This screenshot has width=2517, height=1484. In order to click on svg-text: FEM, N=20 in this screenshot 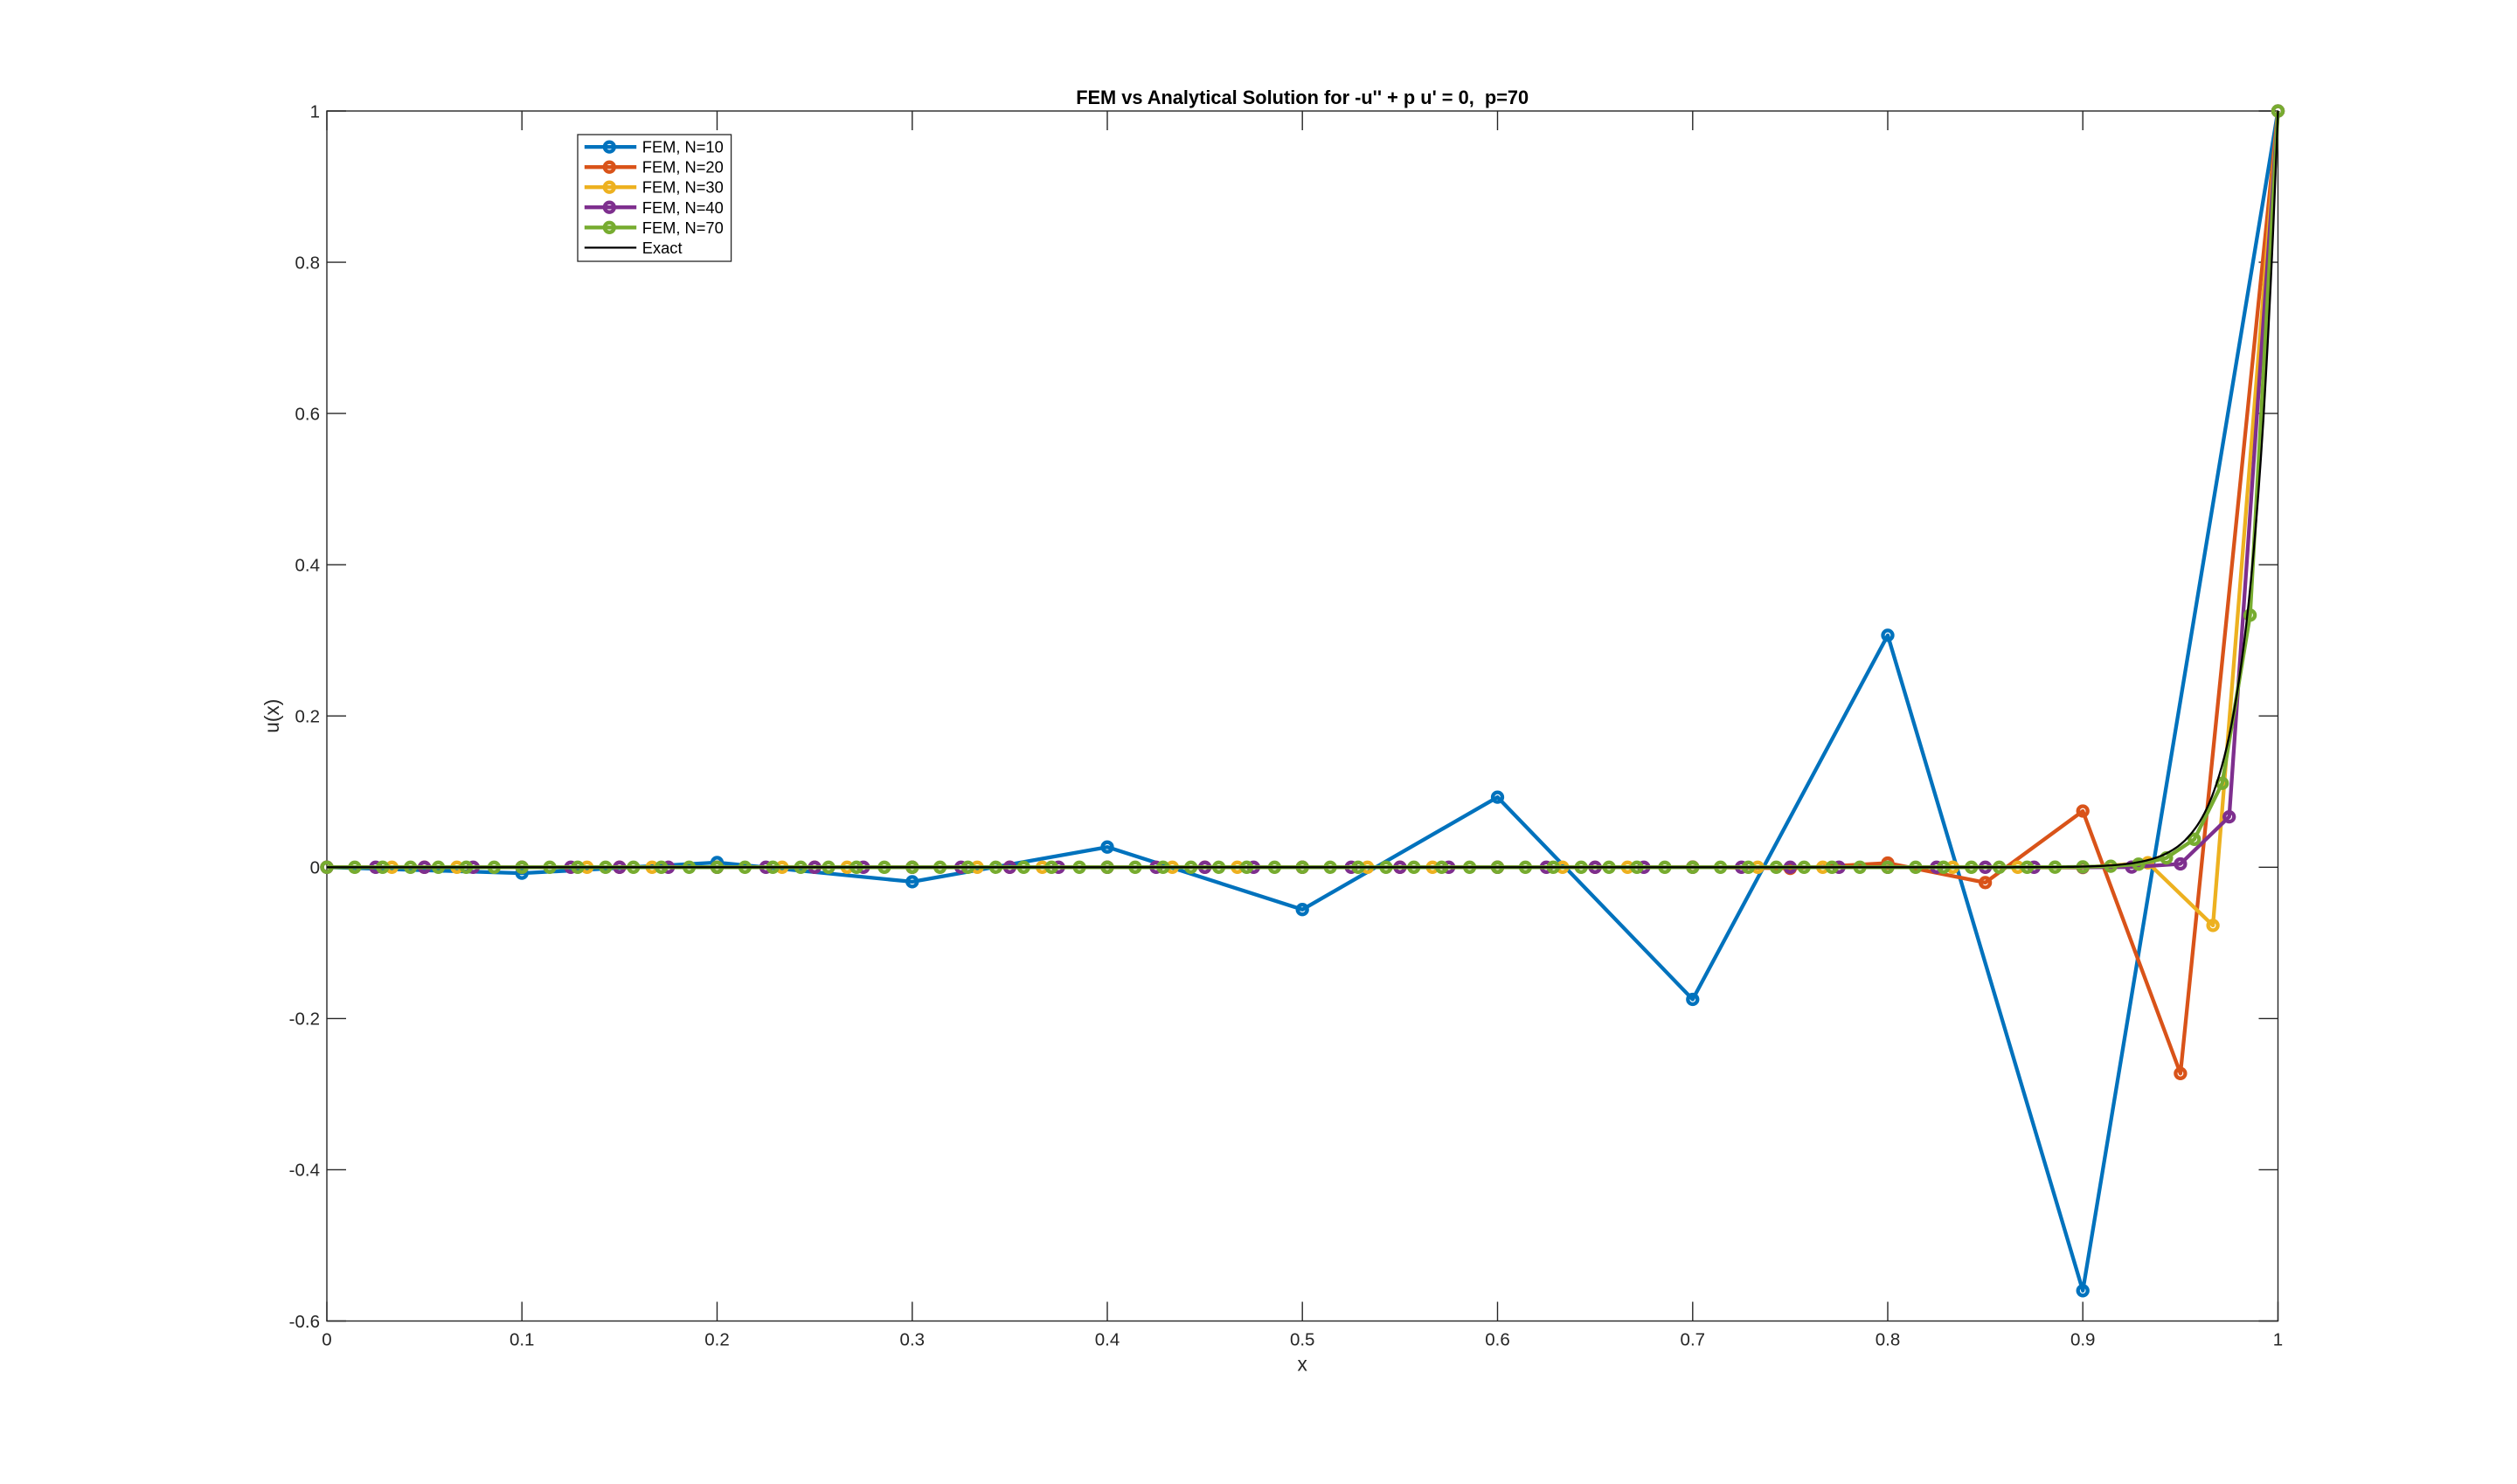, I will do `click(683, 167)`.